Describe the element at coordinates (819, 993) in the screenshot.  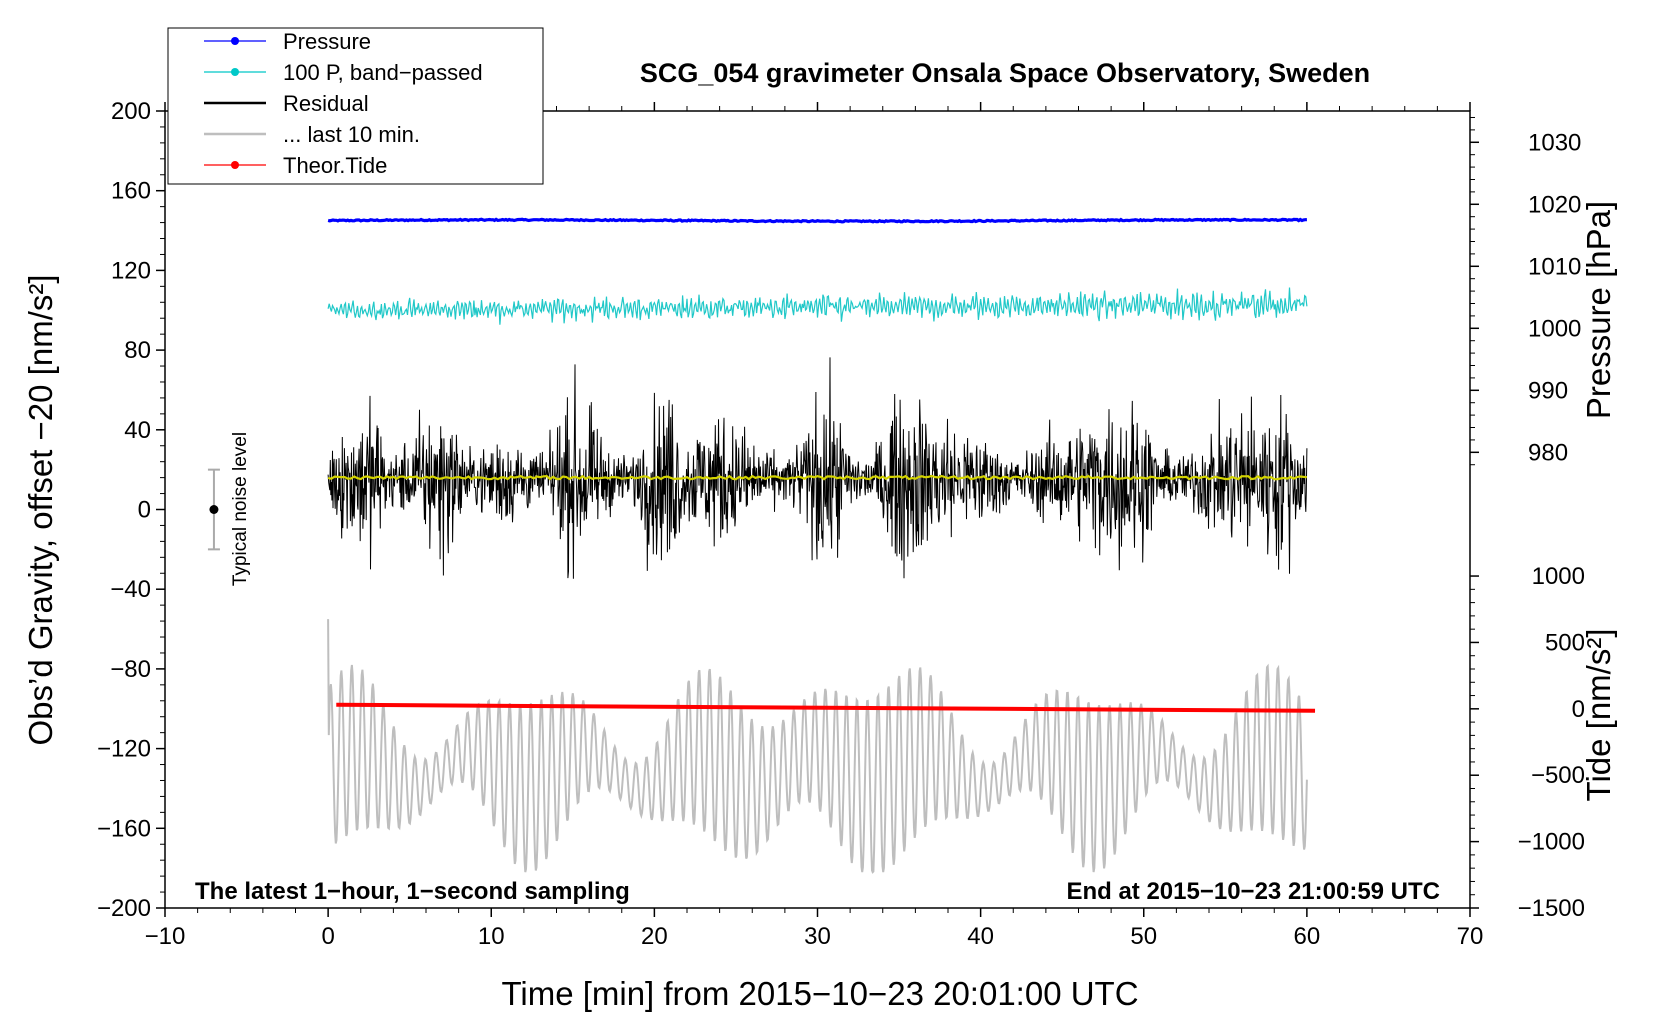
I see `x-axis-label: Time [min] from 2015−10−23 20:01:00 UTC` at that location.